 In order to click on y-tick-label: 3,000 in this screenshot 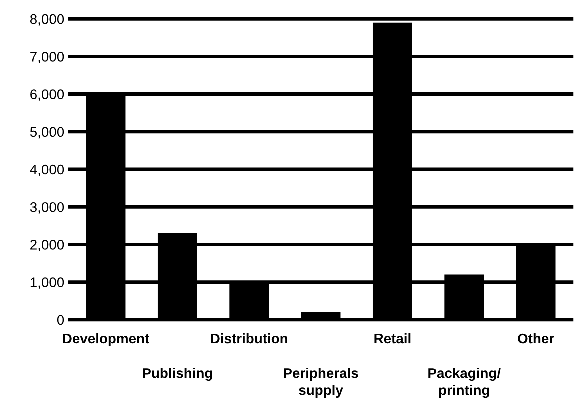, I will do `click(47, 208)`.